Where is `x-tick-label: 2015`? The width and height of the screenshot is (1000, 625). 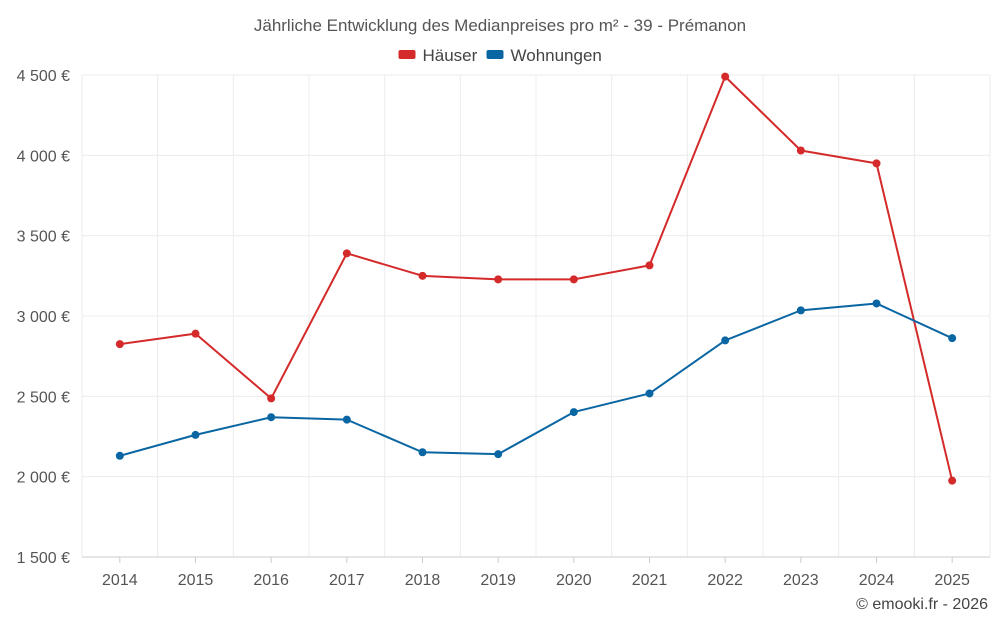 x-tick-label: 2015 is located at coordinates (196, 580).